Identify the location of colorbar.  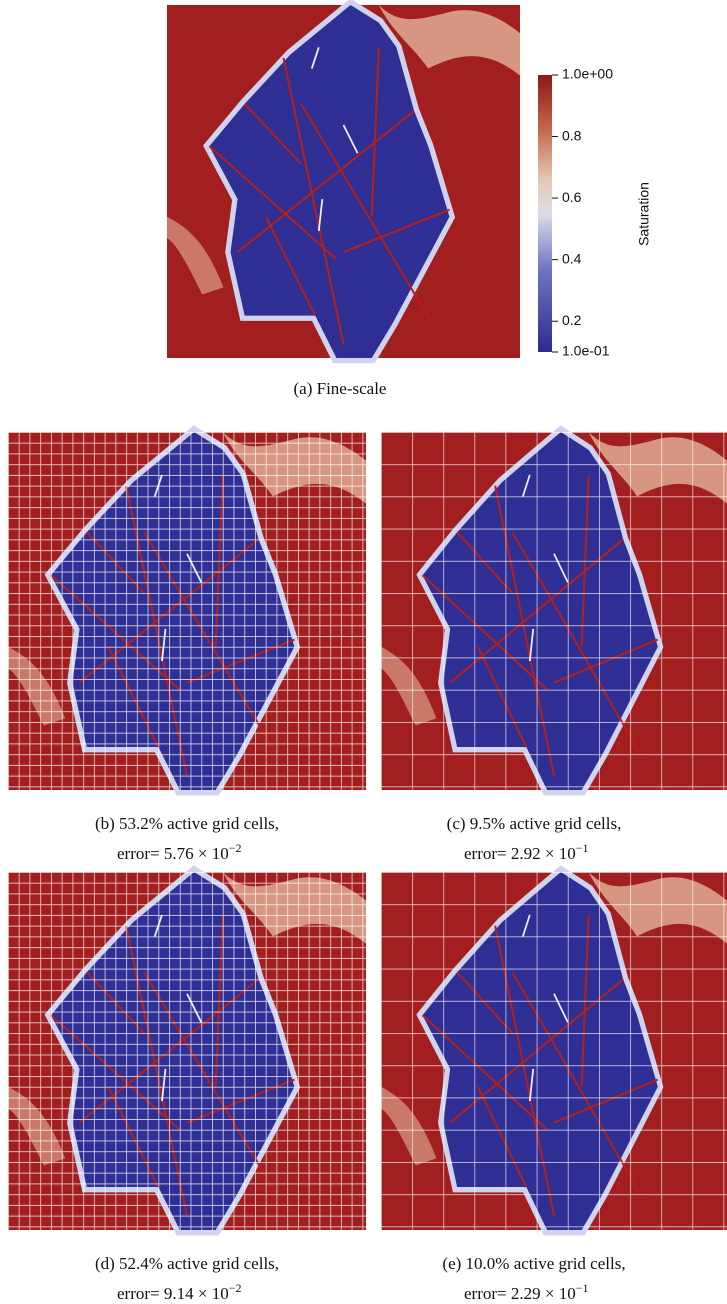
(545, 213).